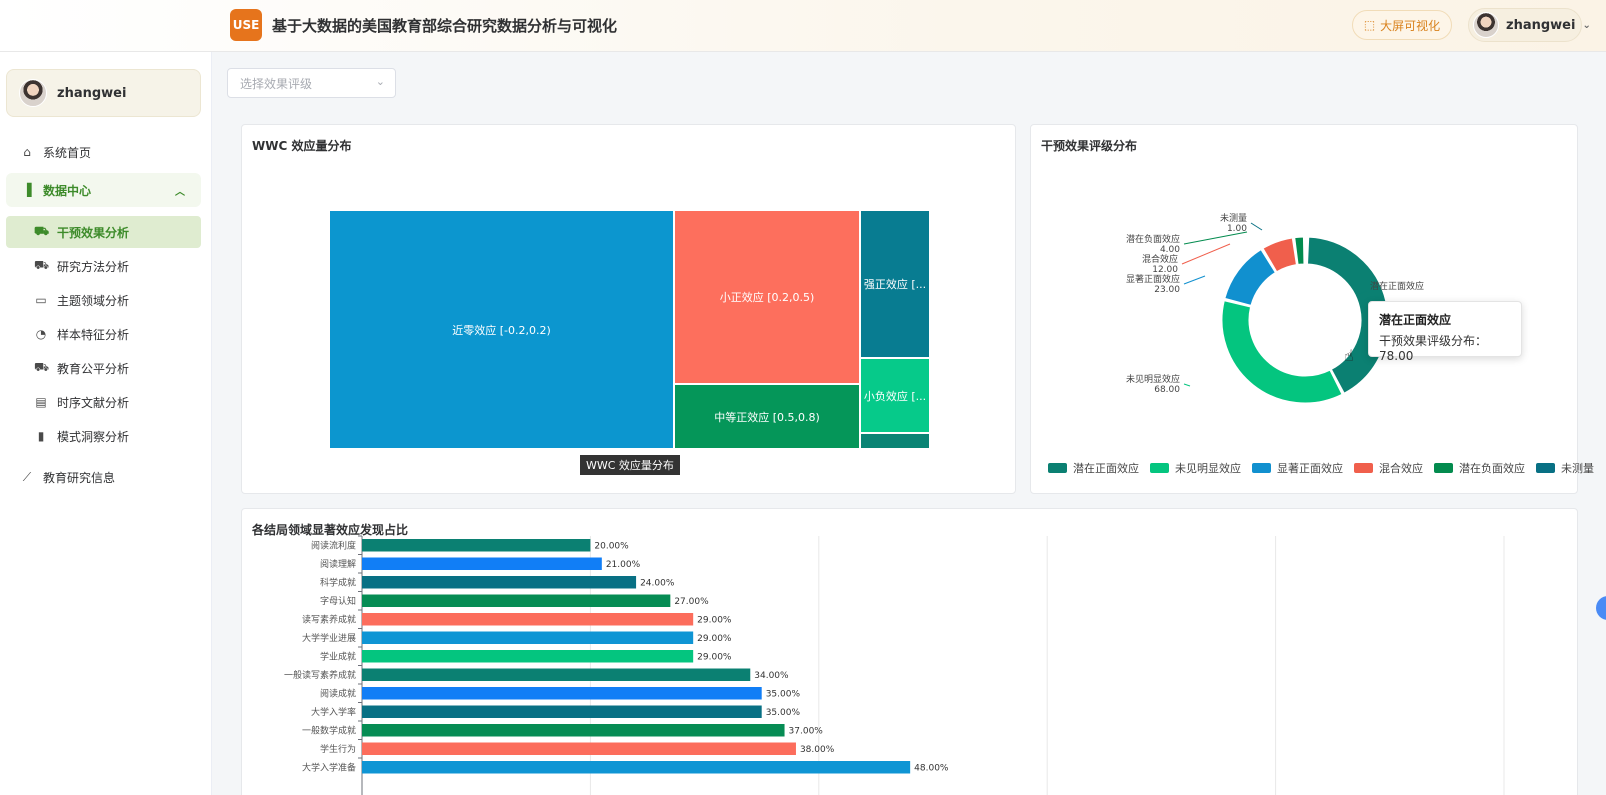 The image size is (1606, 795). What do you see at coordinates (1160, 259) in the screenshot?
I see `donut-label-name: 混合效应` at bounding box center [1160, 259].